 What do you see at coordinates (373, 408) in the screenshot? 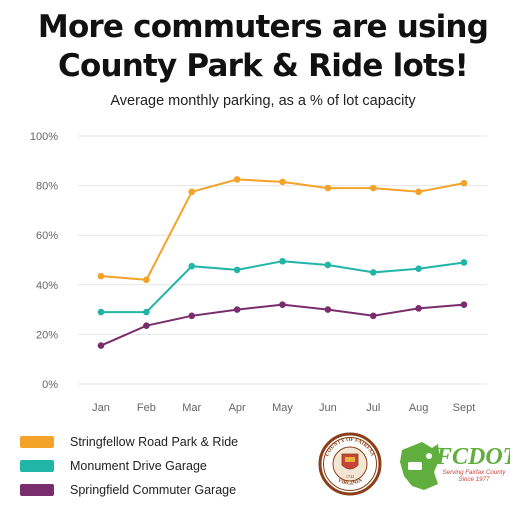
I see `x-tick-label: Jul` at bounding box center [373, 408].